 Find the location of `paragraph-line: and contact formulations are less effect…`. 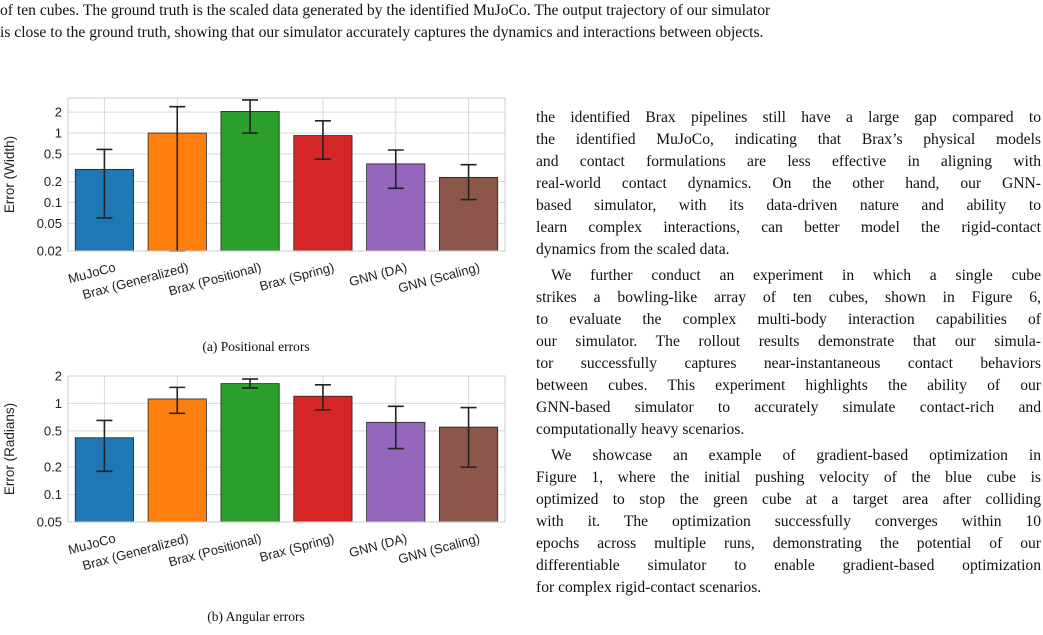

paragraph-line: and contact formulations are less effect… is located at coordinates (788, 161).